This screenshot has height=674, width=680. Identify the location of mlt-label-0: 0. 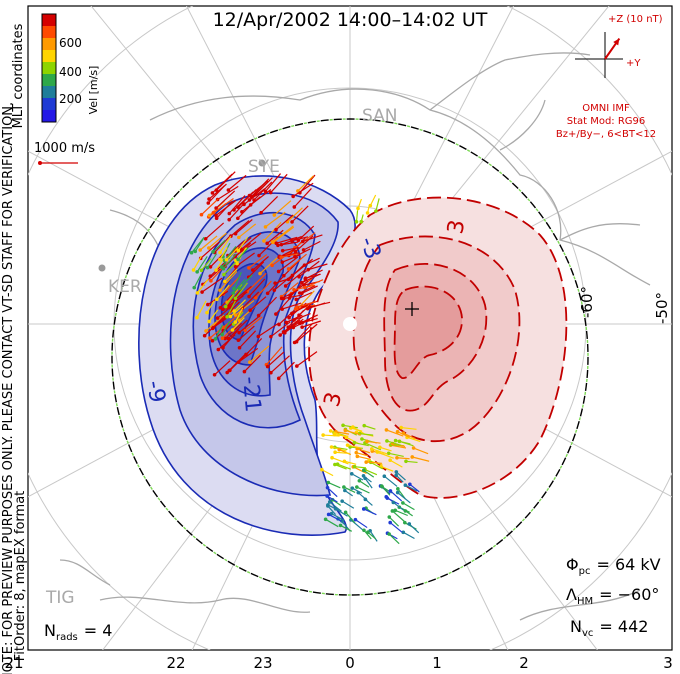
(350, 663).